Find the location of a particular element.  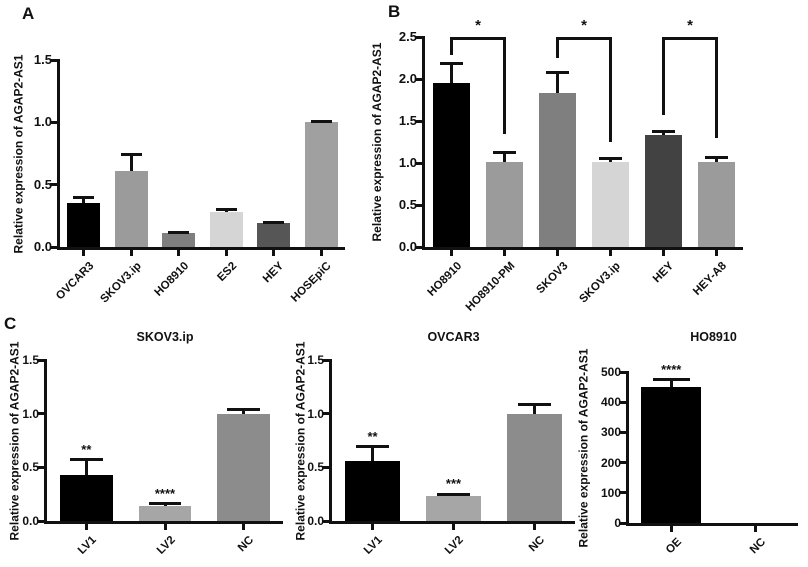

bar-OVCAR3 is located at coordinates (84, 225).